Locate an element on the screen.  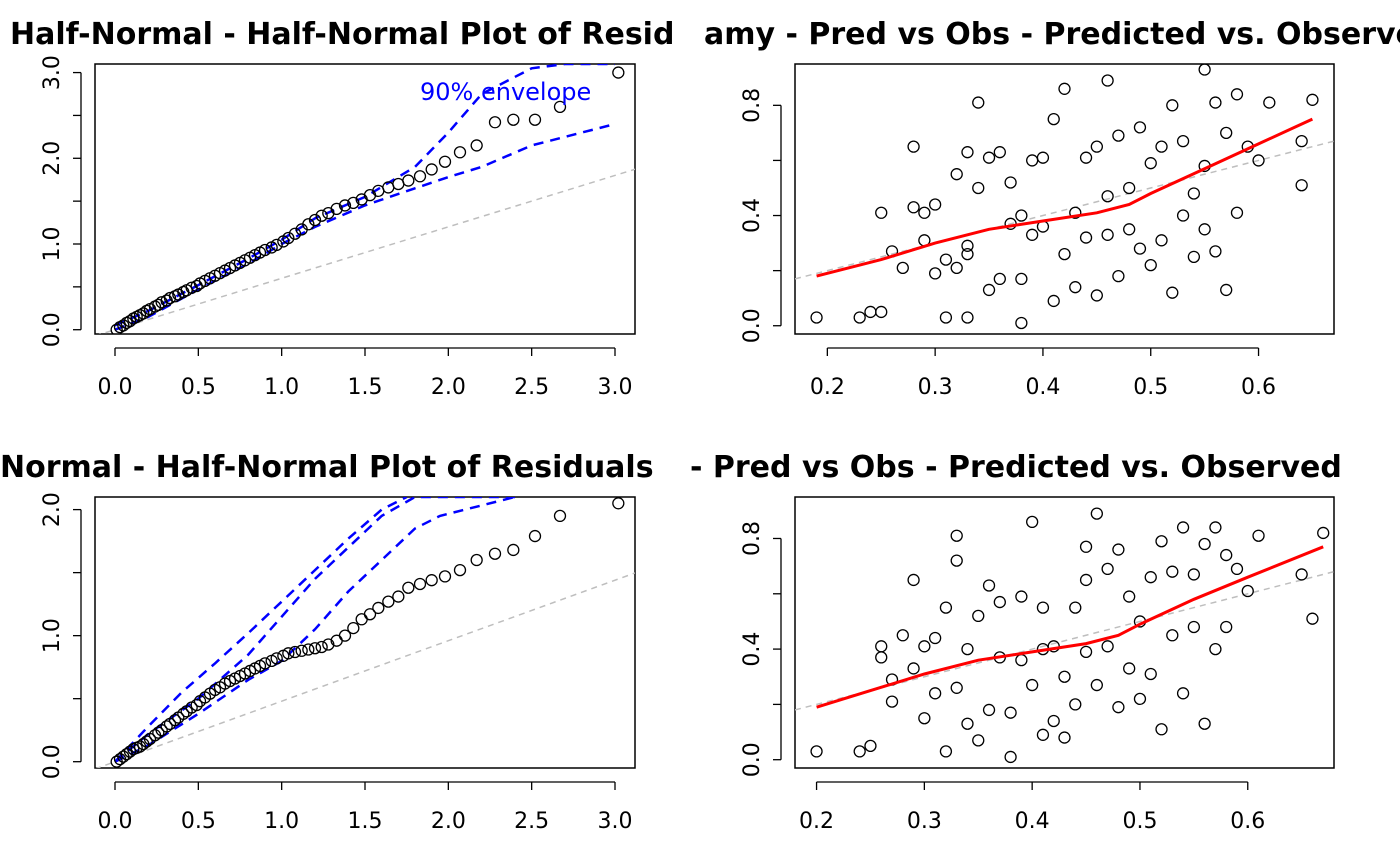
panel-1-title: Half-Normal - Half-Normal Plot of Resid is located at coordinates (342, 34).